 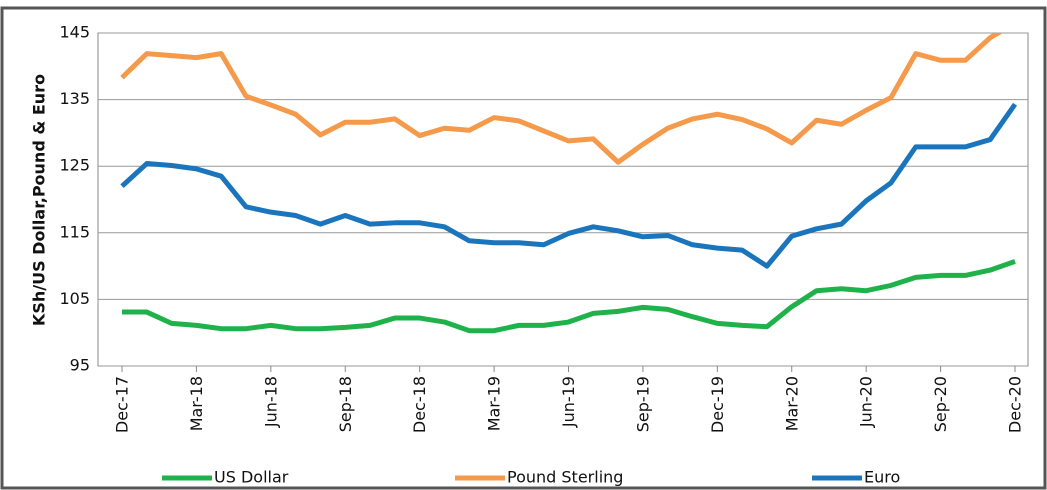 I want to click on y-axis-label: KSh/US Dollar,Pound & Euro, so click(x=39, y=200).